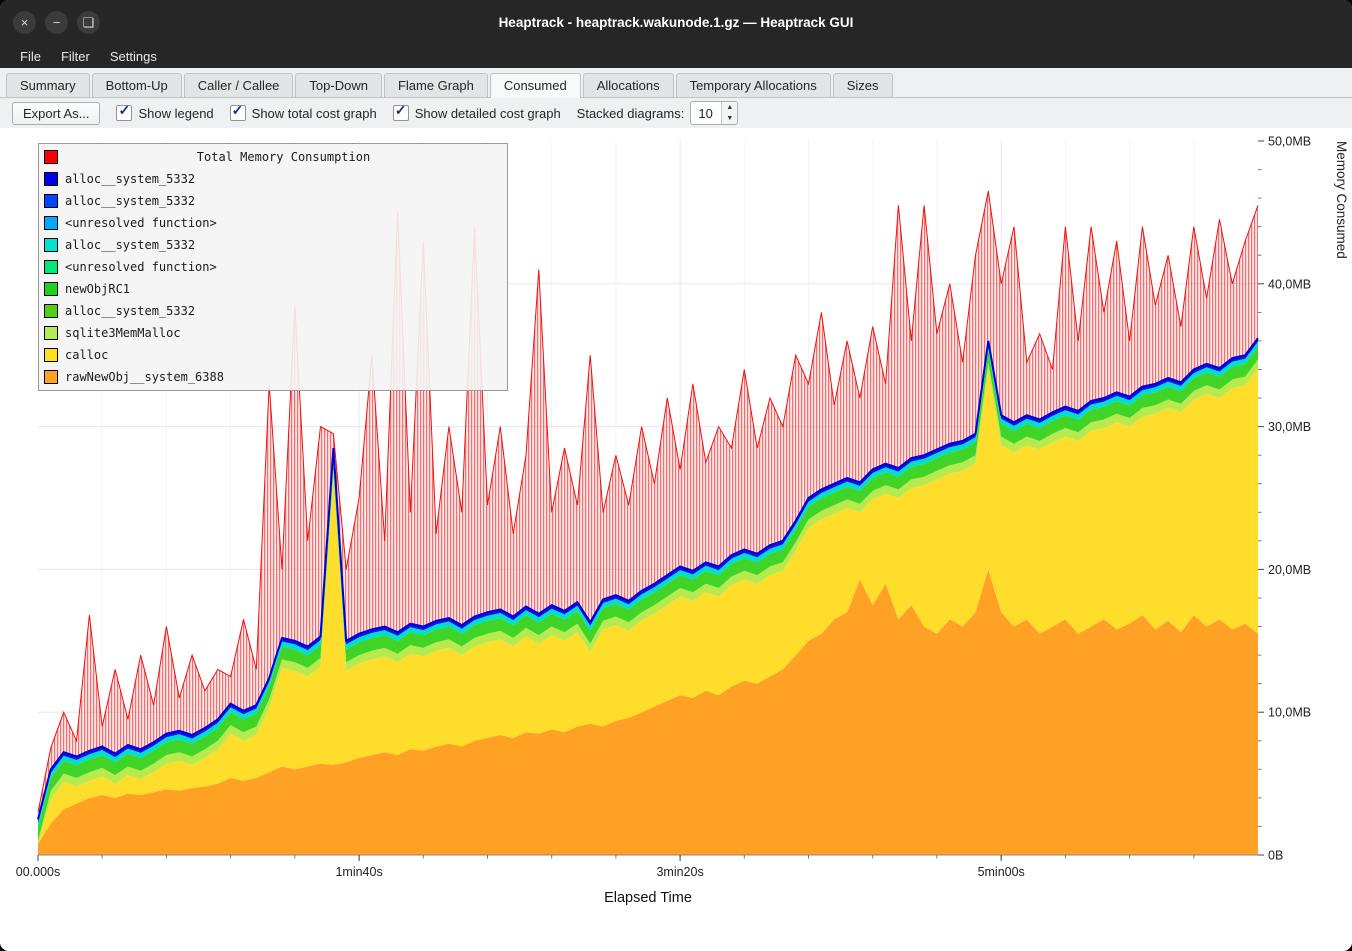  What do you see at coordinates (1289, 713) in the screenshot?
I see `svg-text: 10,0MB` at bounding box center [1289, 713].